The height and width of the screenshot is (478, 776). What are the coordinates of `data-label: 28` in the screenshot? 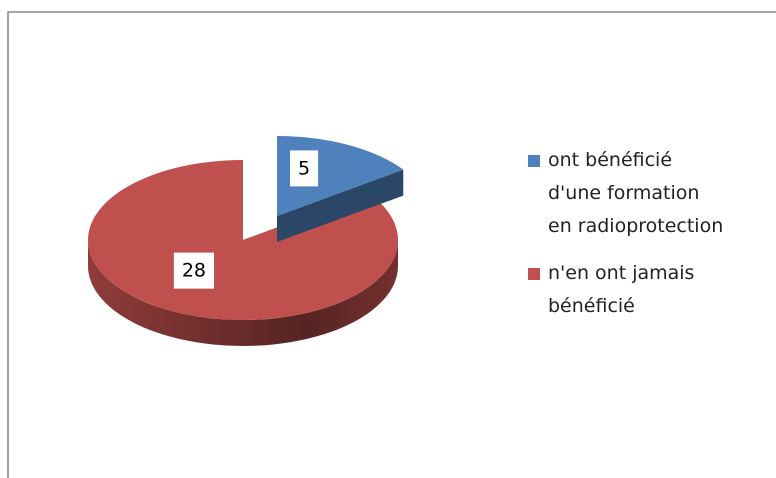 It's located at (194, 271).